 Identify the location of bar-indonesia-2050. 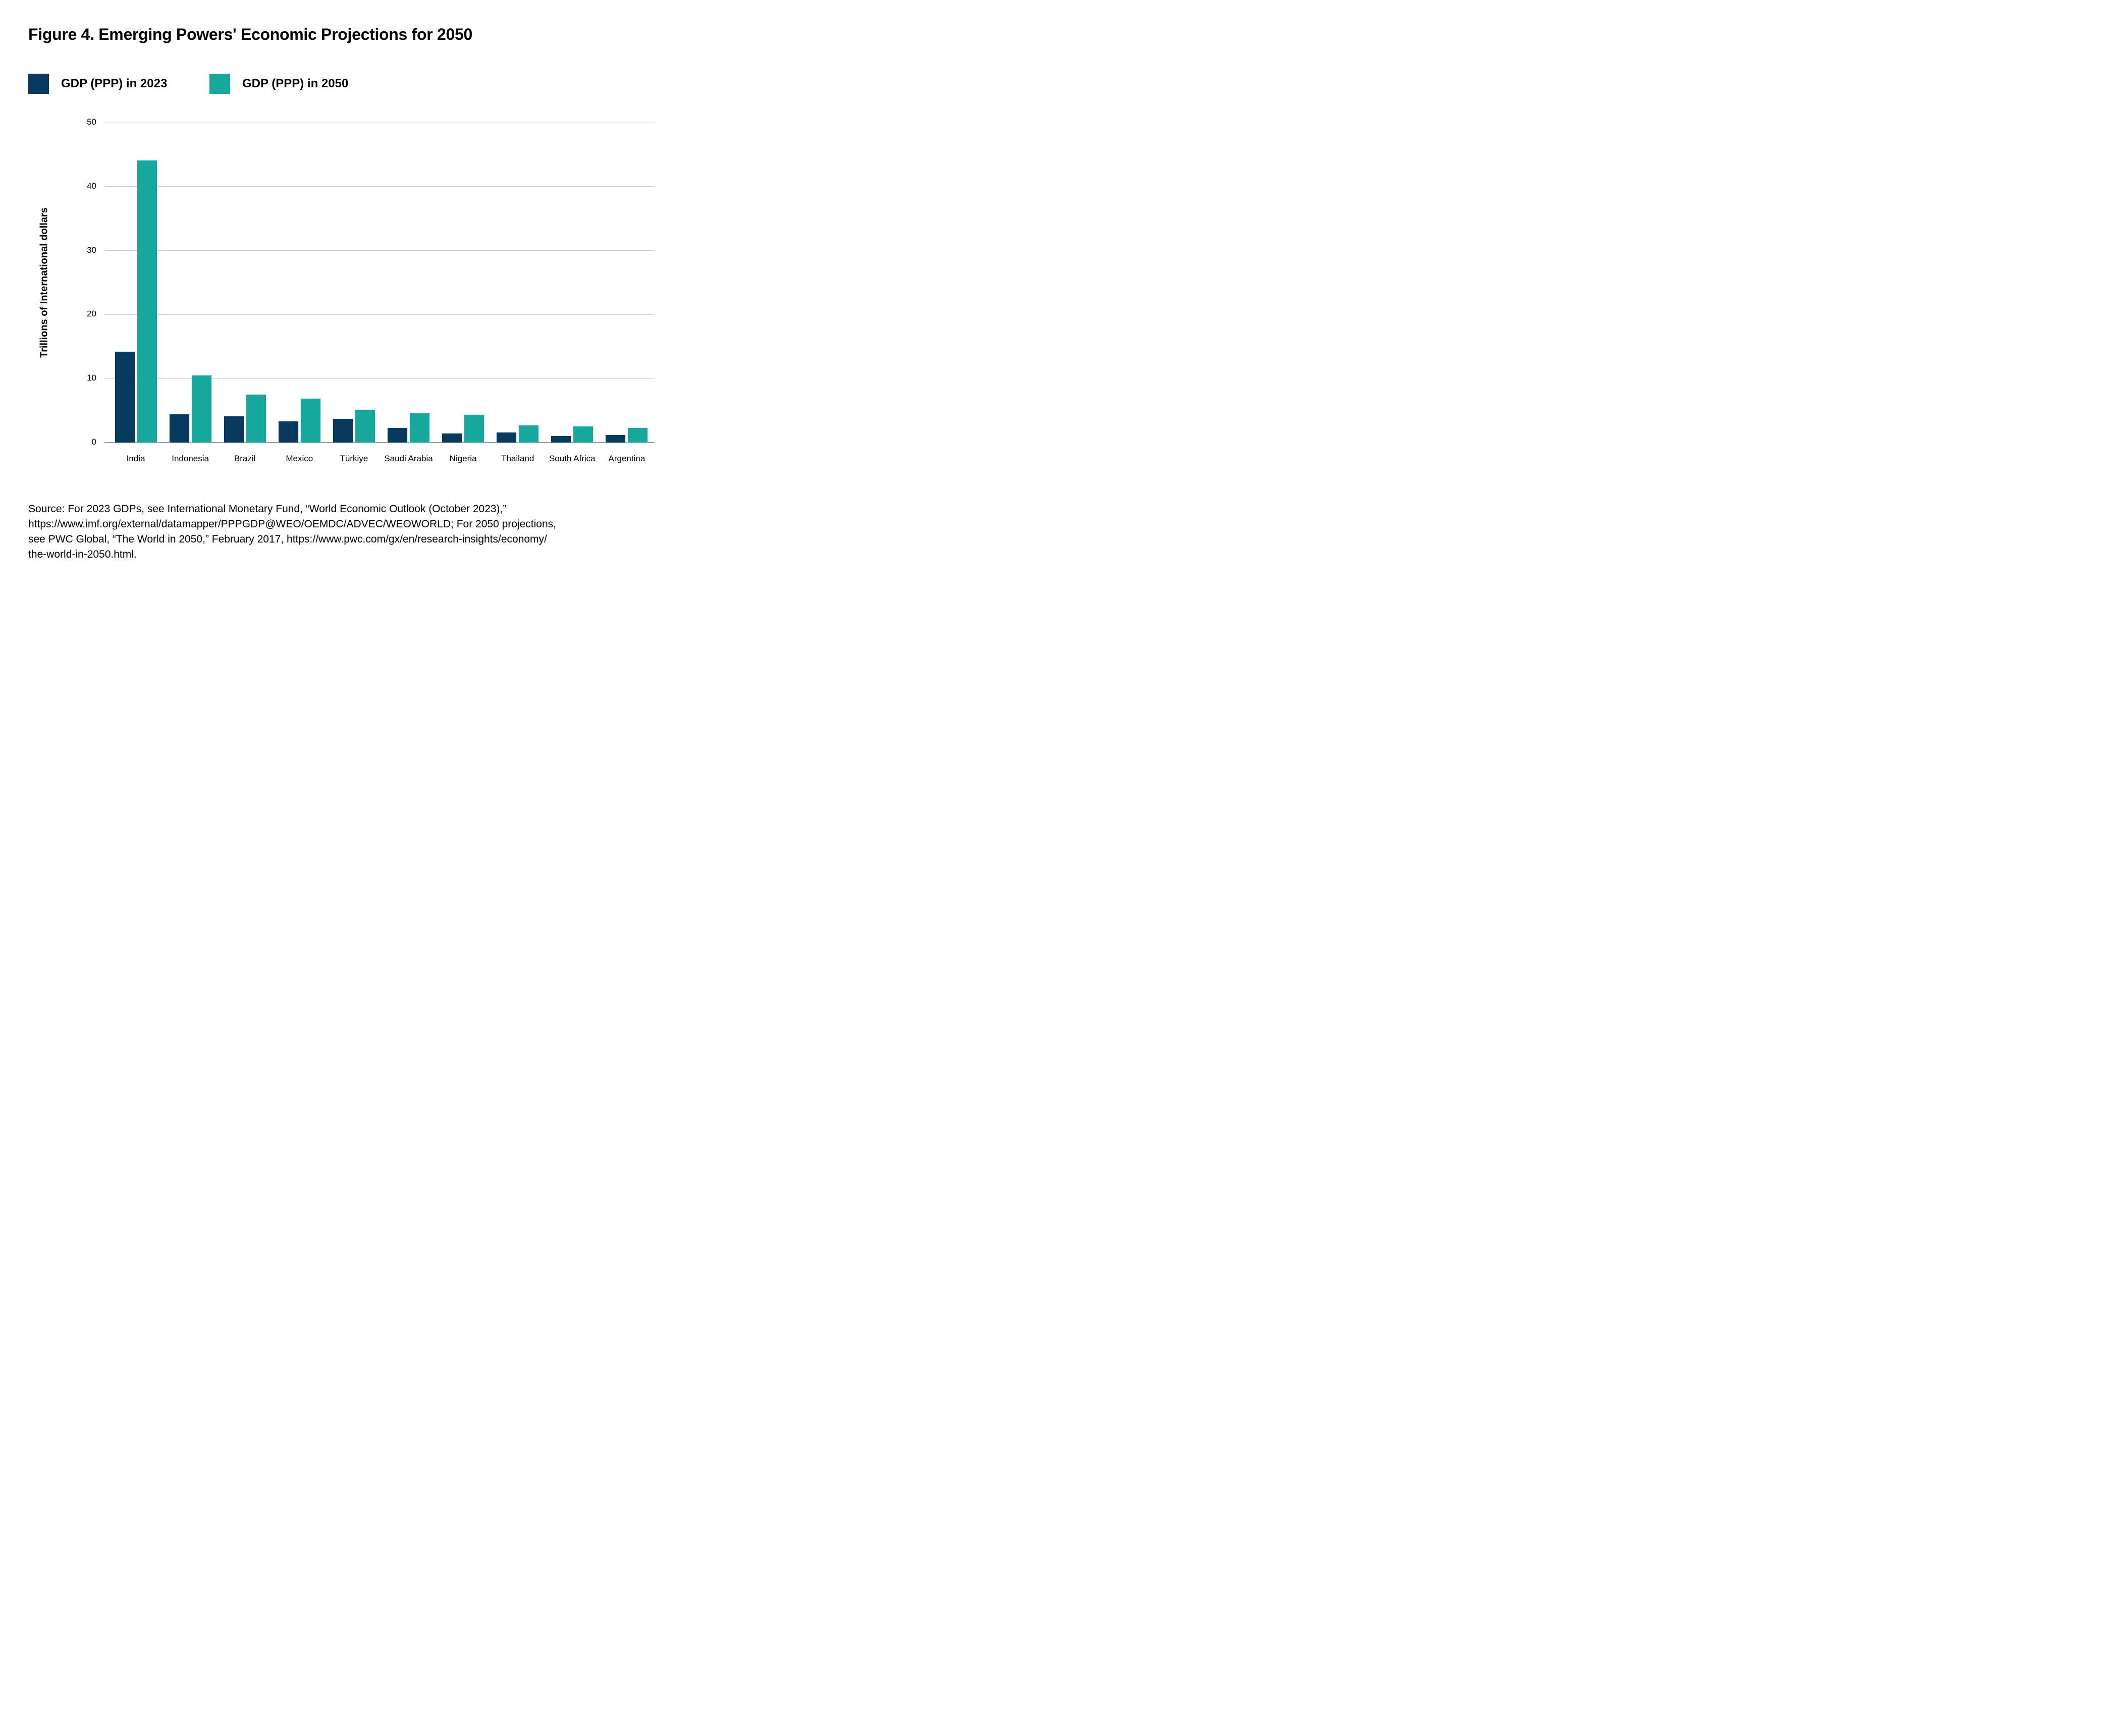
(201, 409).